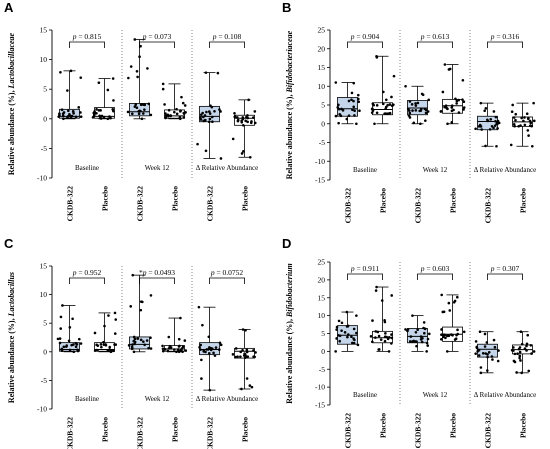  What do you see at coordinates (87, 280) in the screenshot?
I see `significance-bracket` at bounding box center [87, 280].